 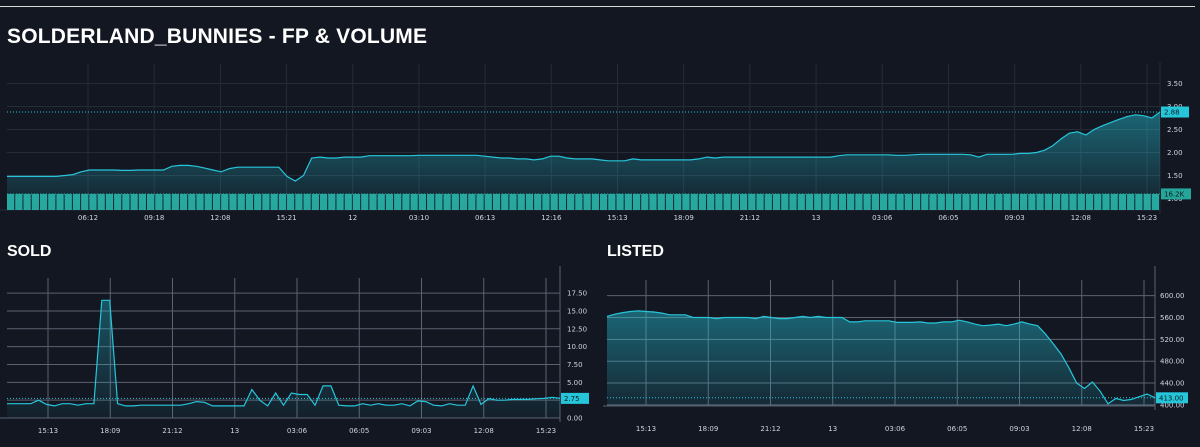 I want to click on last-value-tag: 2.75, so click(x=575, y=398).